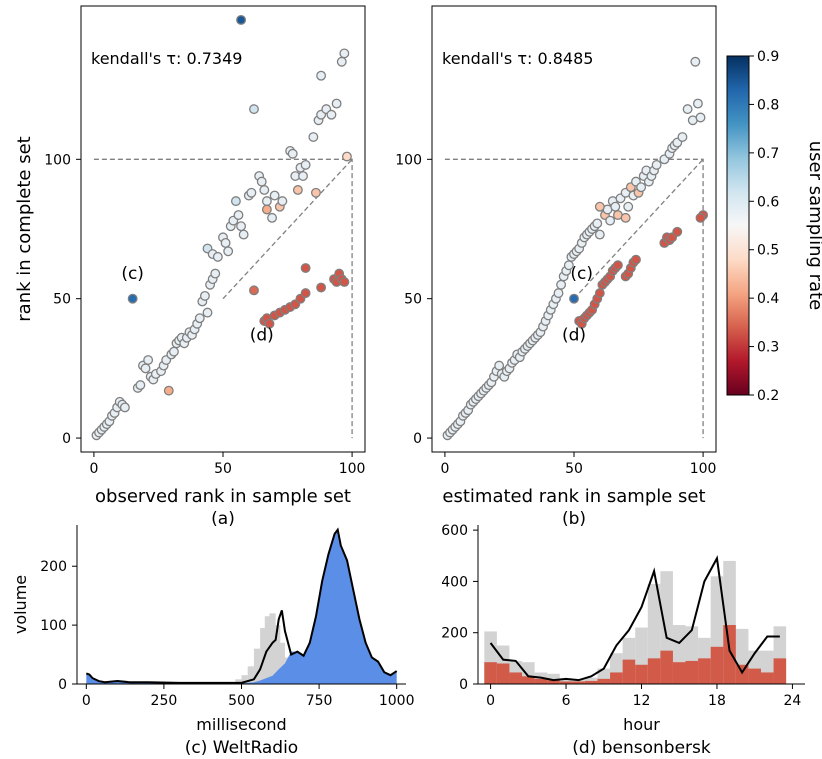 The image size is (822, 759). I want to click on x-tick-label: 12, so click(642, 701).